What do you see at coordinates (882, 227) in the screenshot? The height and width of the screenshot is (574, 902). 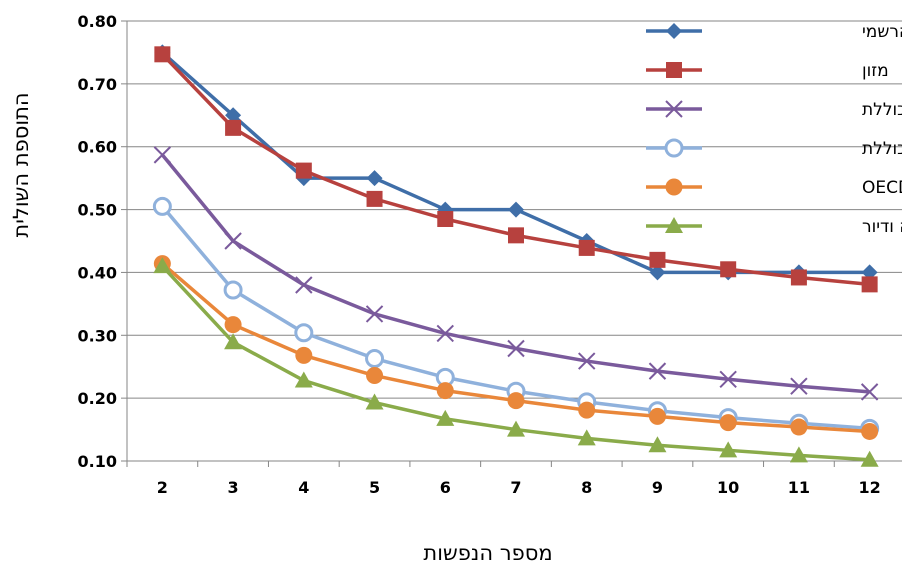 I see `legend-label: מזון, הלבשה ודיור` at bounding box center [882, 227].